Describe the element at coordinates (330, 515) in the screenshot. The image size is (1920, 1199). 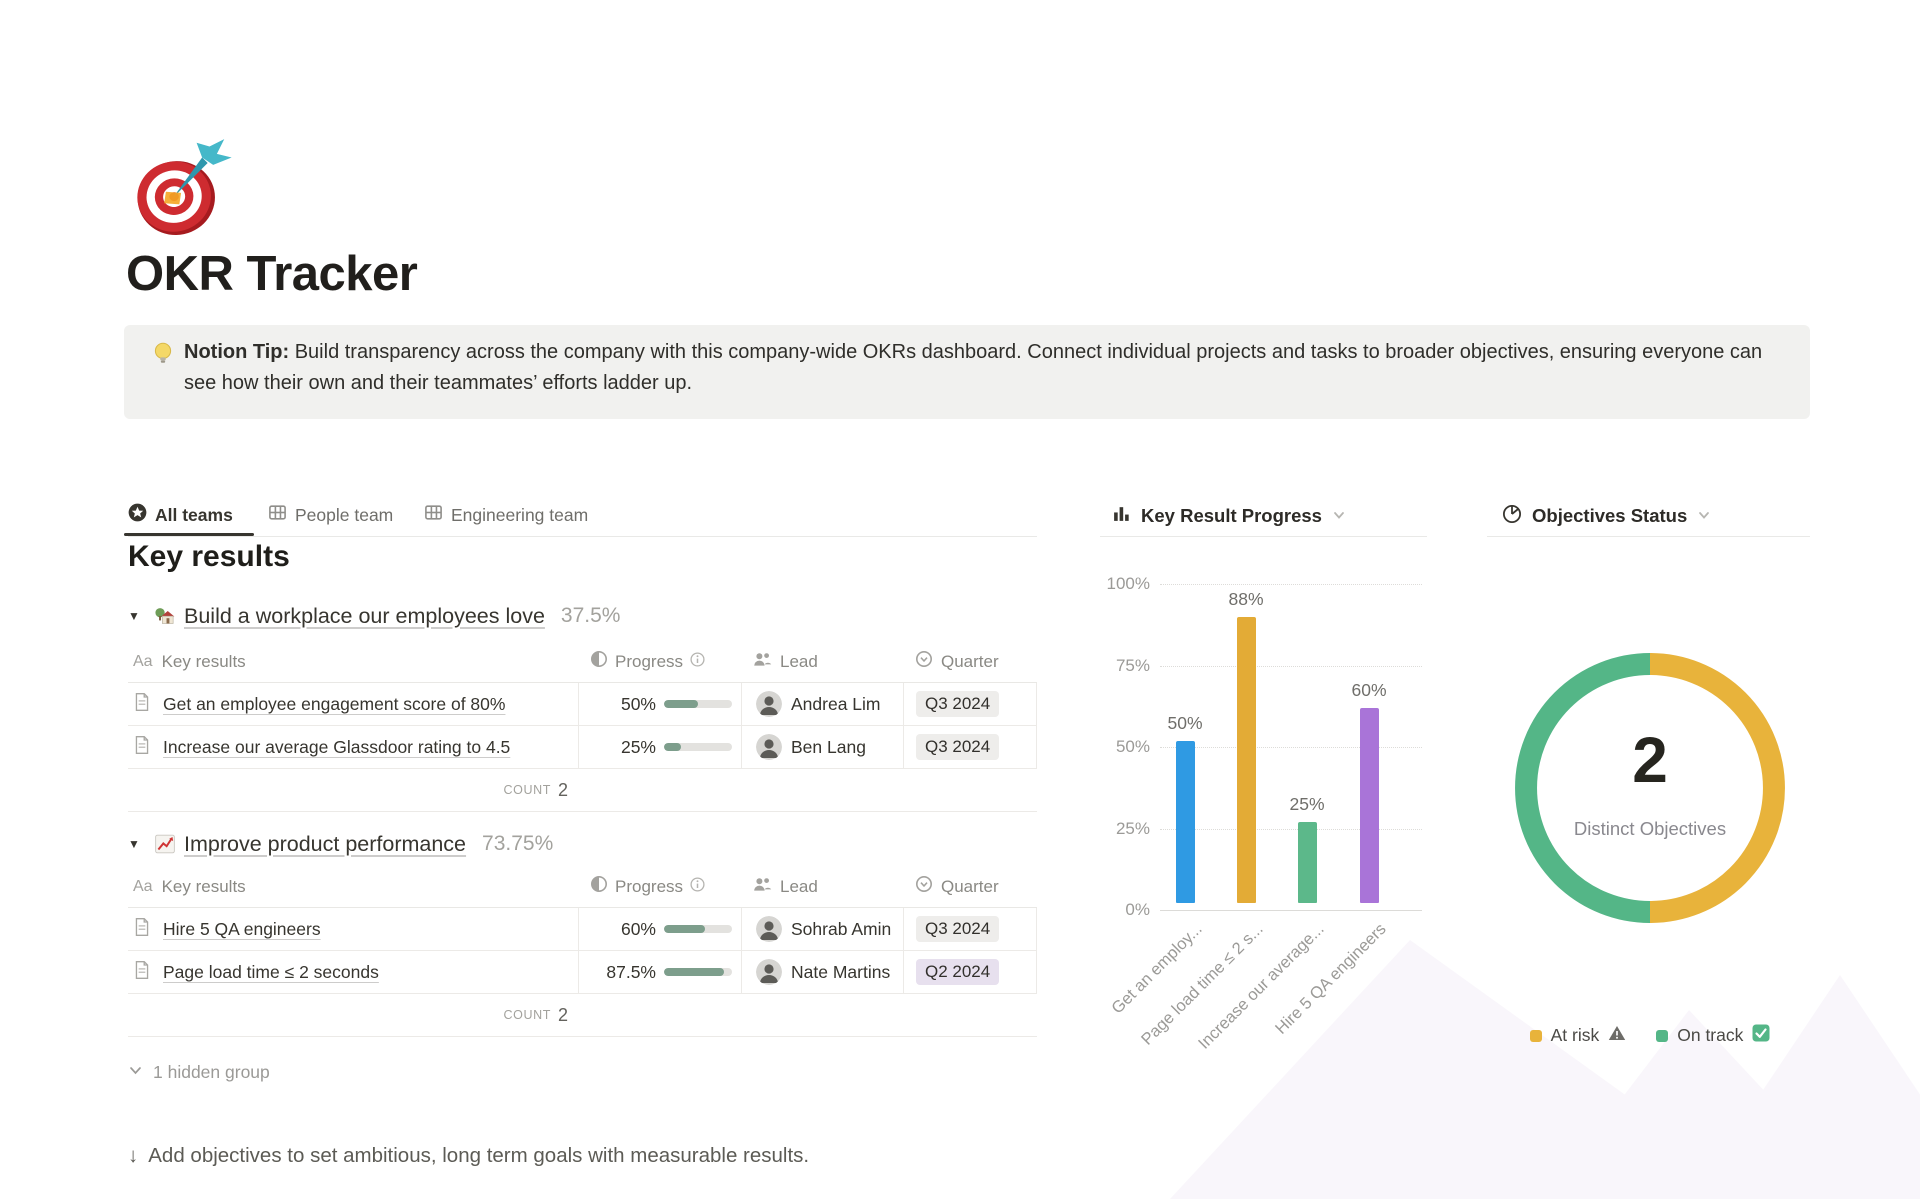
I see `tab-people-team: People team` at that location.